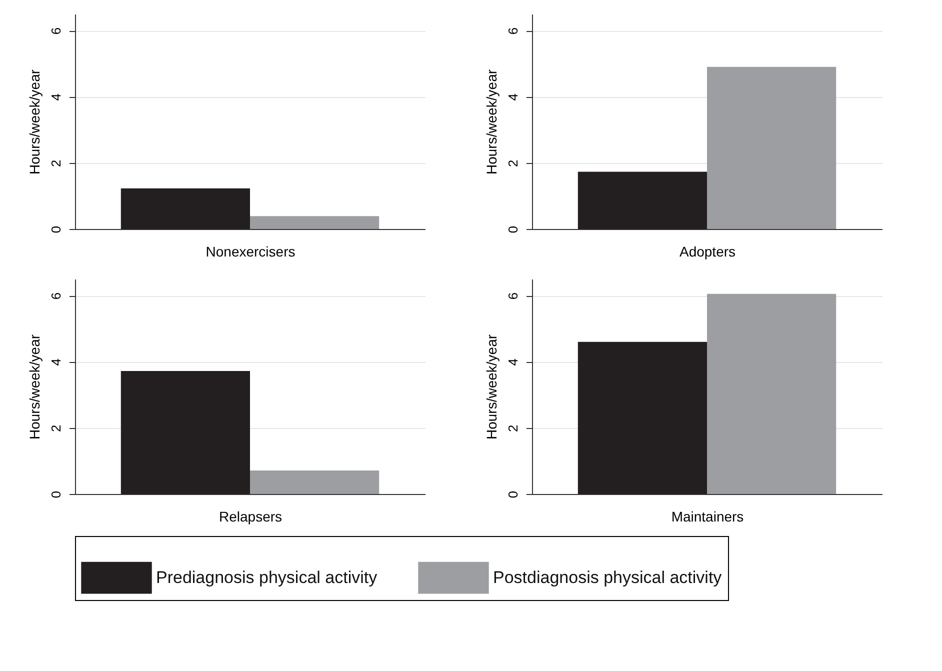 This screenshot has width=942, height=671. I want to click on x-axis-title: Nonexercisers, so click(251, 252).